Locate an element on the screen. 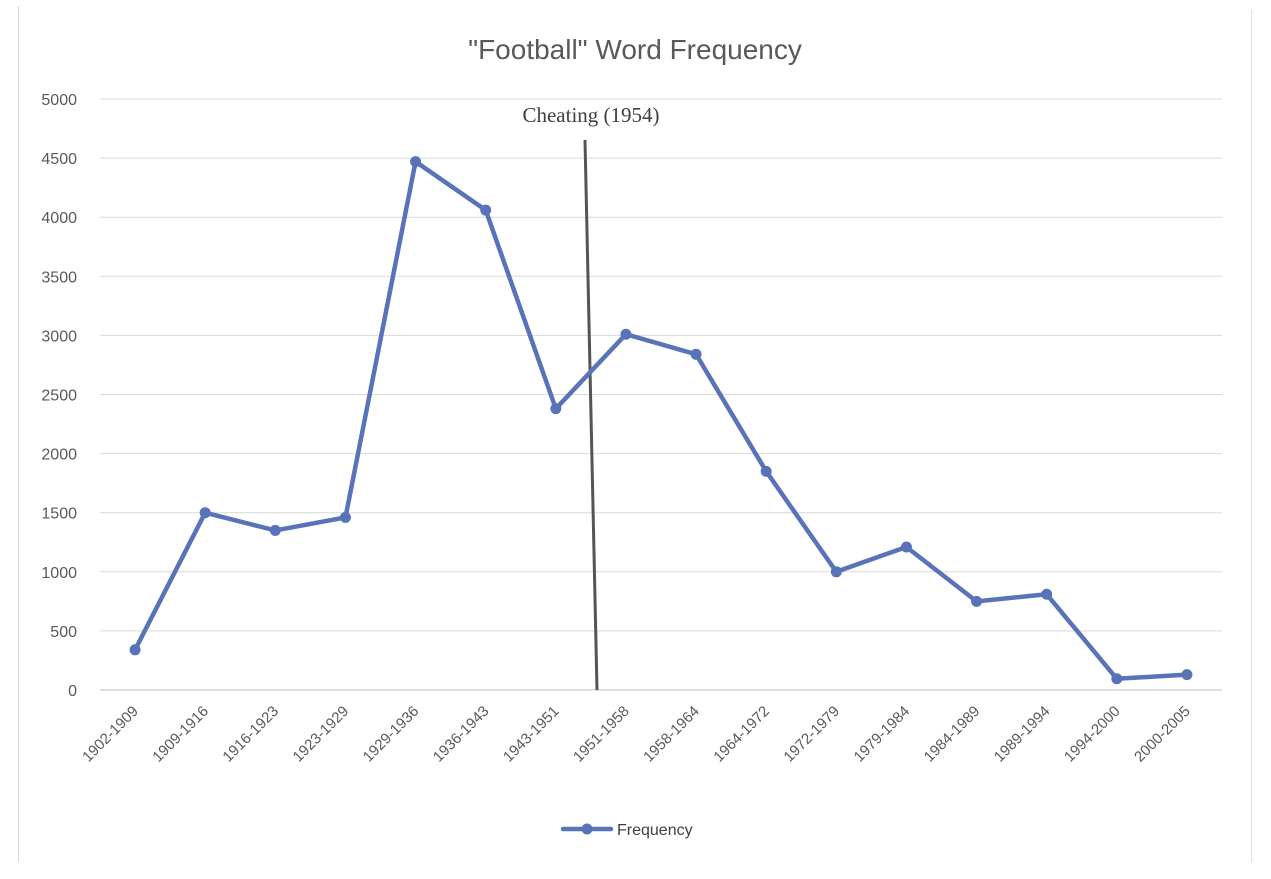 This screenshot has height=879, width=1271. legend-label: Frequency is located at coordinates (655, 830).